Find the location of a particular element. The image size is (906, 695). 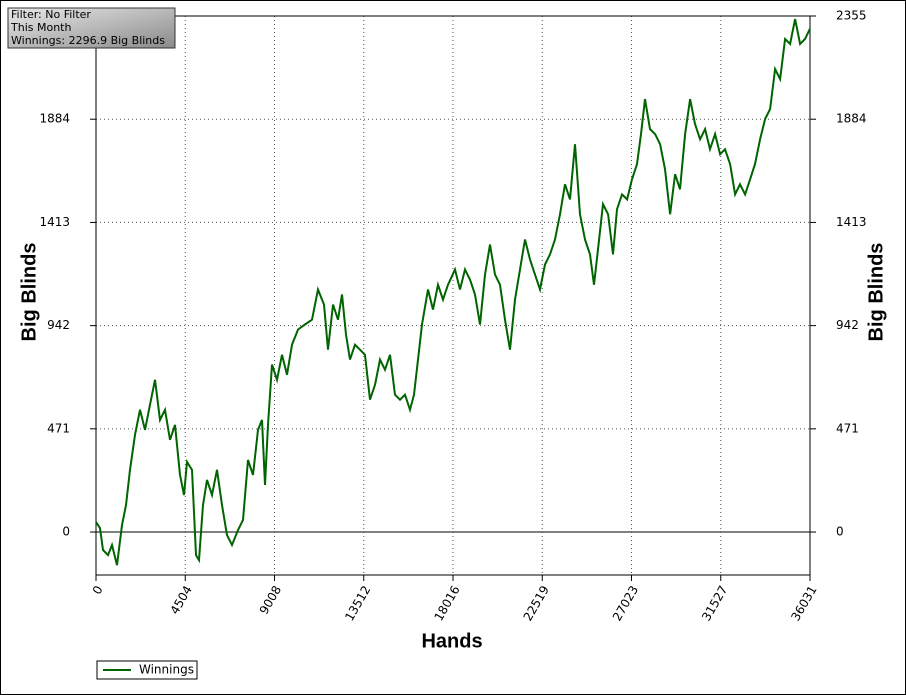

y-axis-title: Big Blinds is located at coordinates (29, 292).